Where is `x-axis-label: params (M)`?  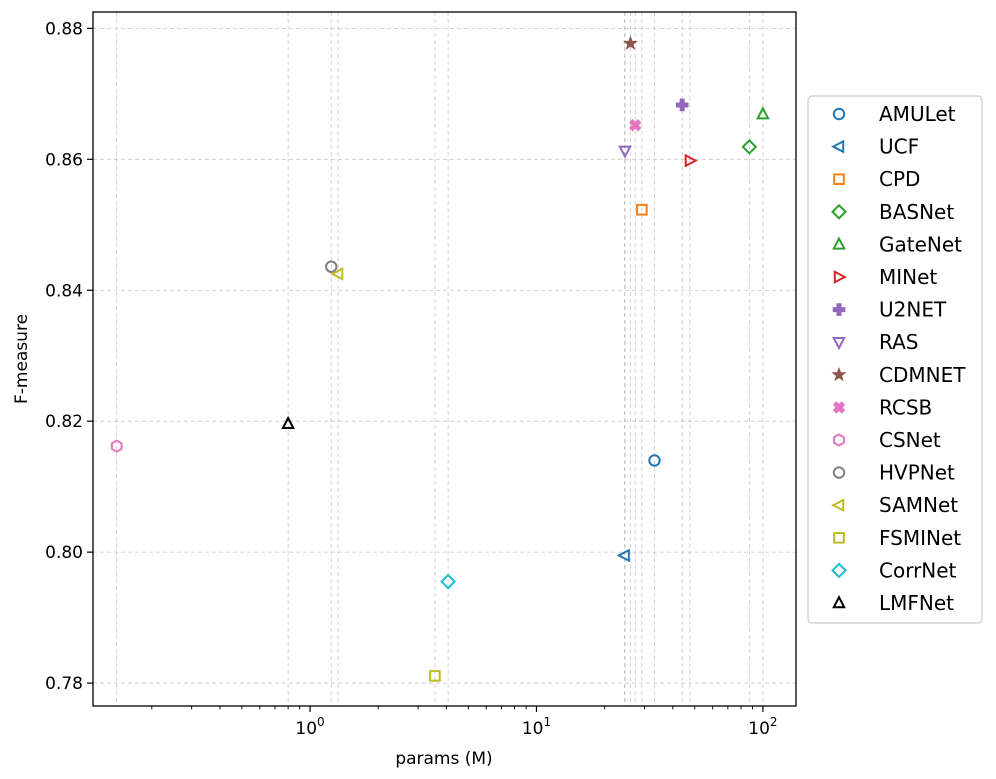 x-axis-label: params (M) is located at coordinates (443, 759).